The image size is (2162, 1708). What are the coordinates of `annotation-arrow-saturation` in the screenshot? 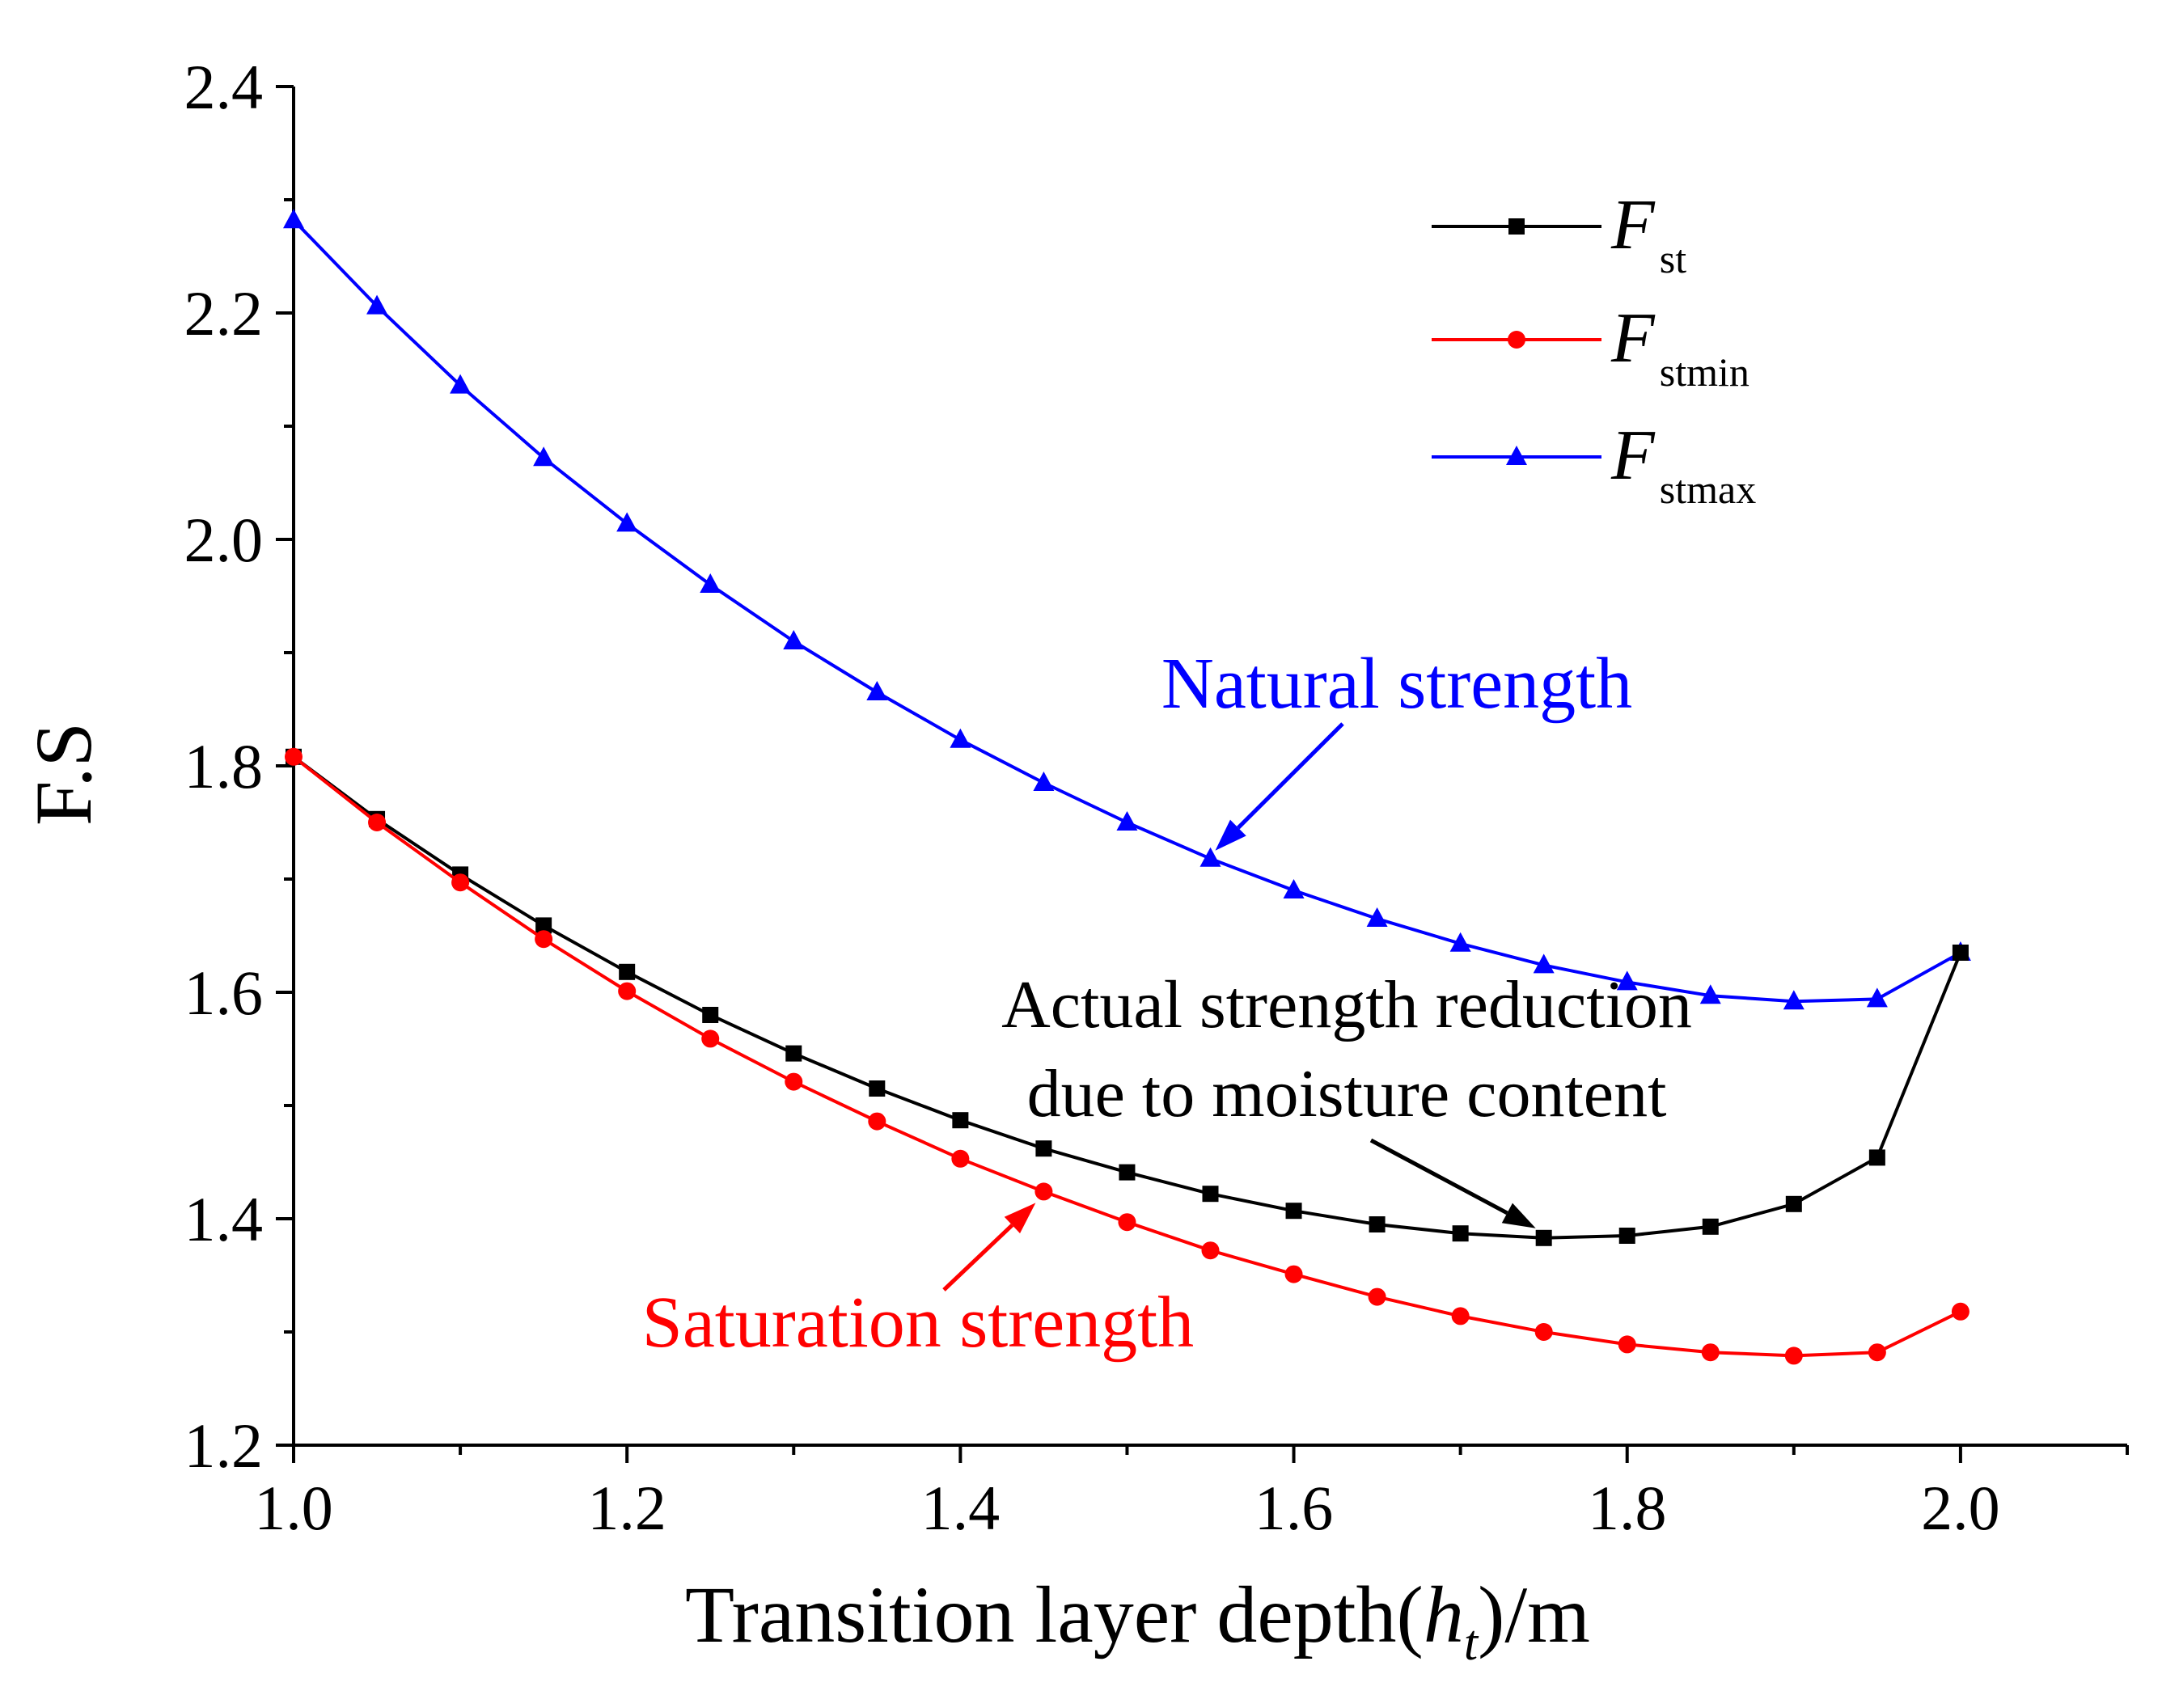 It's located at (989, 1247).